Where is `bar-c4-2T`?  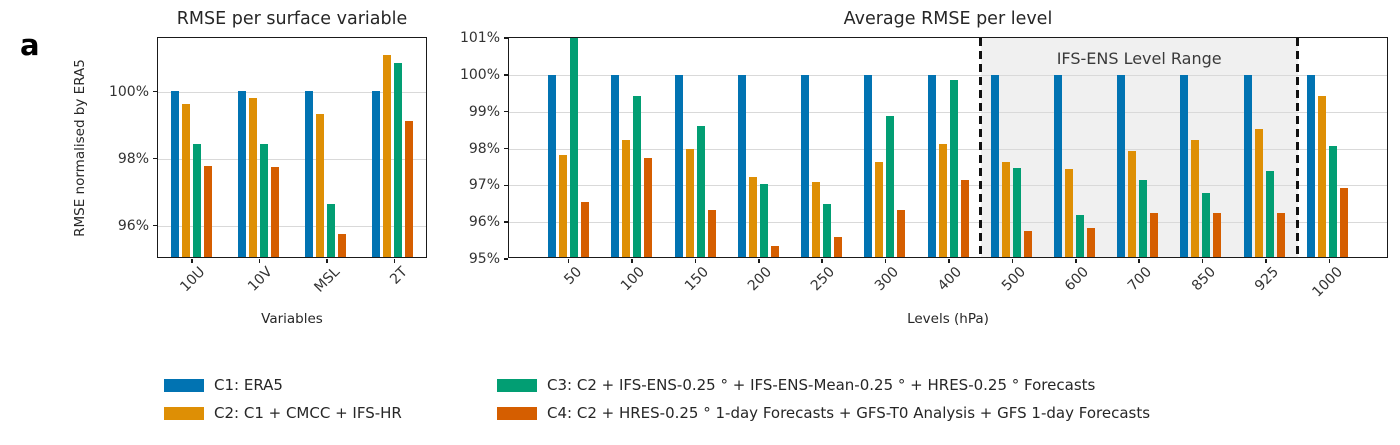 bar-c4-2T is located at coordinates (409, 188).